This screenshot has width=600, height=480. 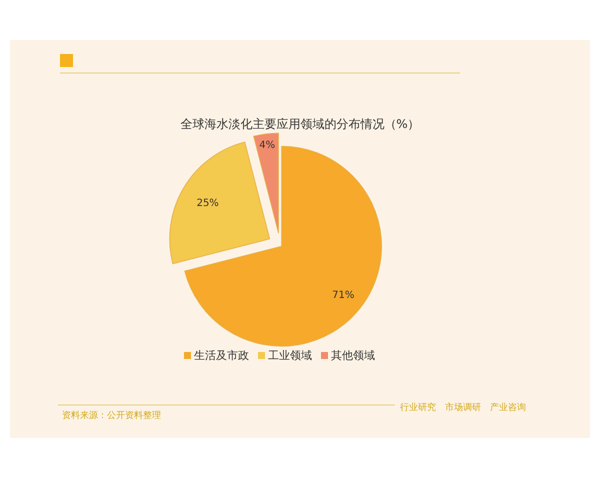 I want to click on text: 行业研究 市场调研 产业咨询, so click(x=463, y=407).